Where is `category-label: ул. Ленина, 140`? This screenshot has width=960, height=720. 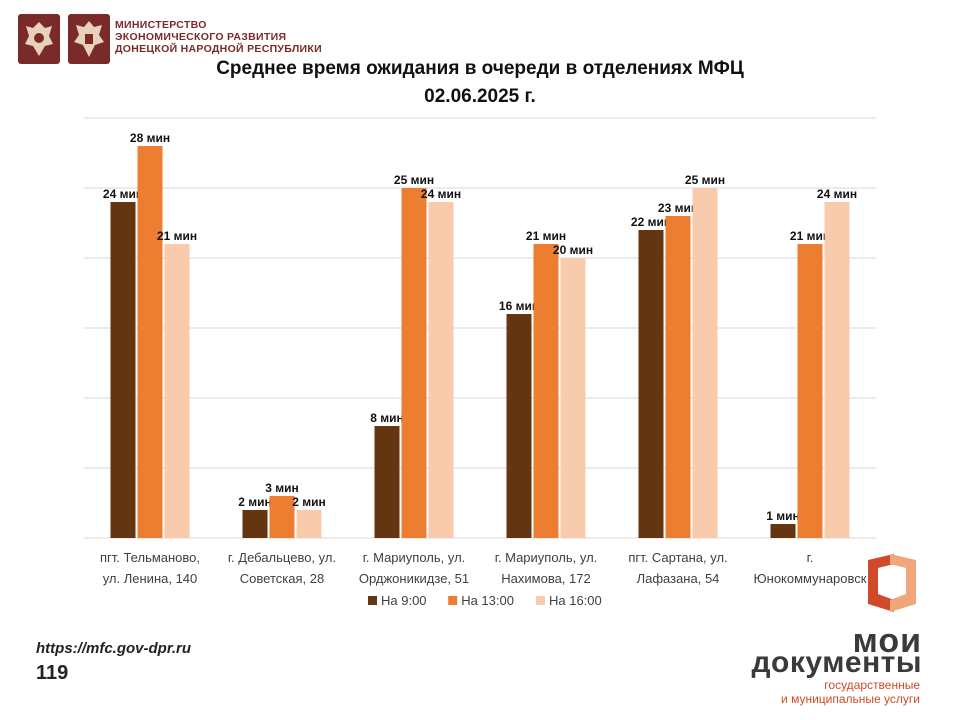 category-label: ул. Ленина, 140 is located at coordinates (150, 578).